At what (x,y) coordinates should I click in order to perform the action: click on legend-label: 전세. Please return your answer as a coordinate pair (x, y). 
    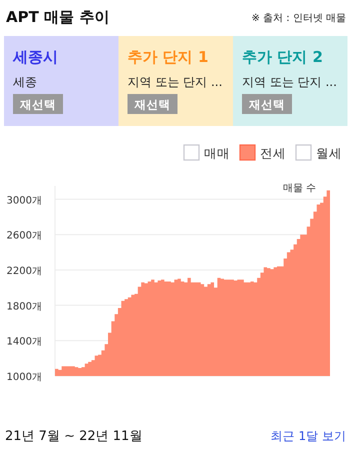
    Looking at the image, I should click on (273, 153).